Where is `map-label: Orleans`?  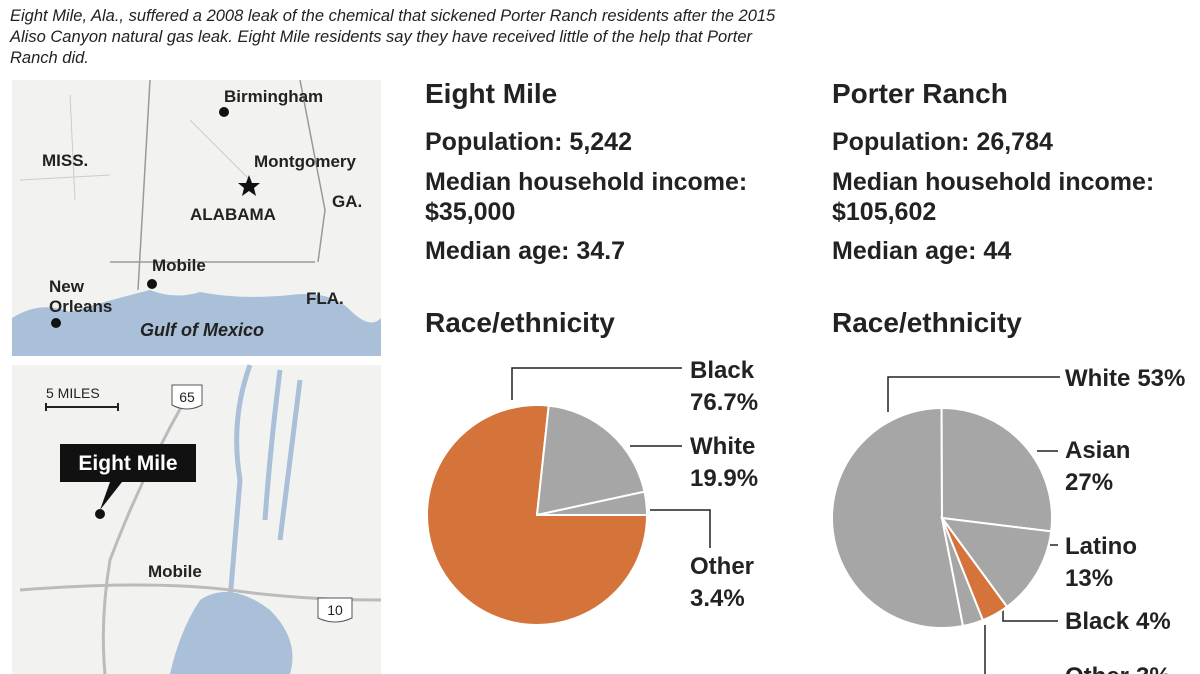
map-label: Orleans is located at coordinates (80, 306).